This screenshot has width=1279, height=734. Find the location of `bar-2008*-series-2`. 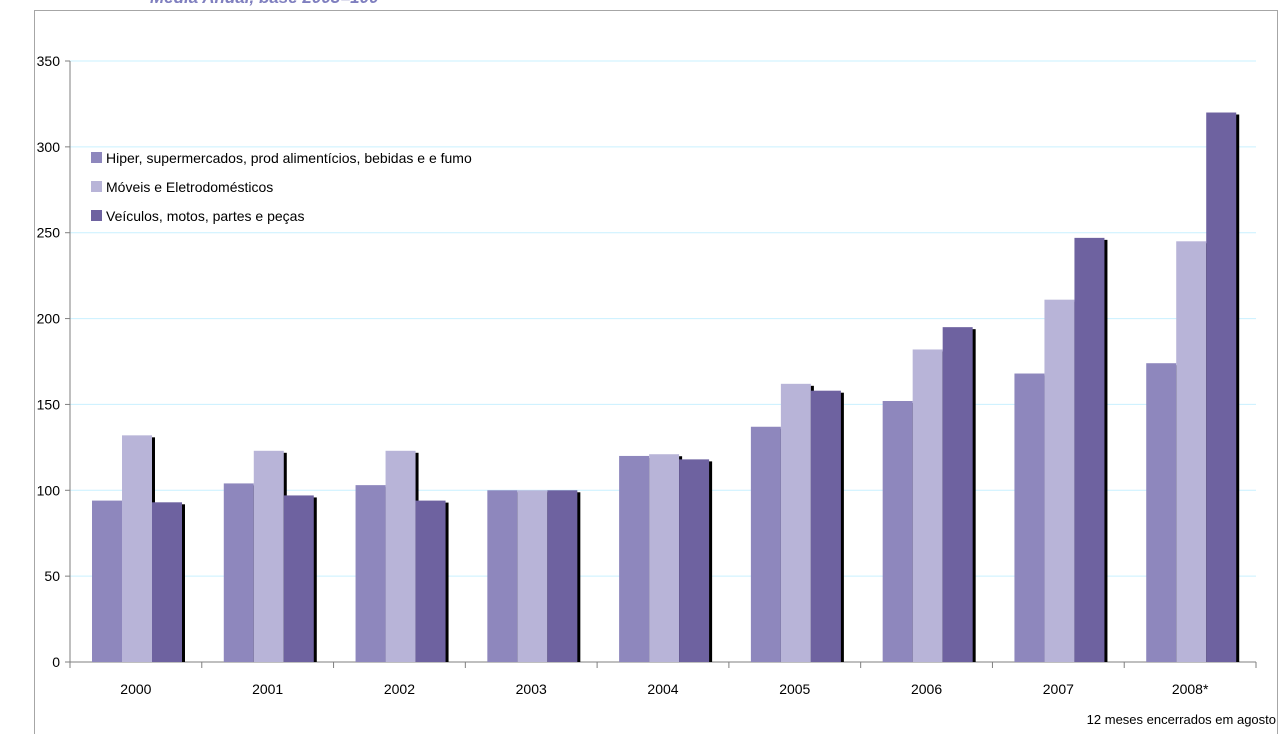

bar-2008*-series-2 is located at coordinates (1191, 452).